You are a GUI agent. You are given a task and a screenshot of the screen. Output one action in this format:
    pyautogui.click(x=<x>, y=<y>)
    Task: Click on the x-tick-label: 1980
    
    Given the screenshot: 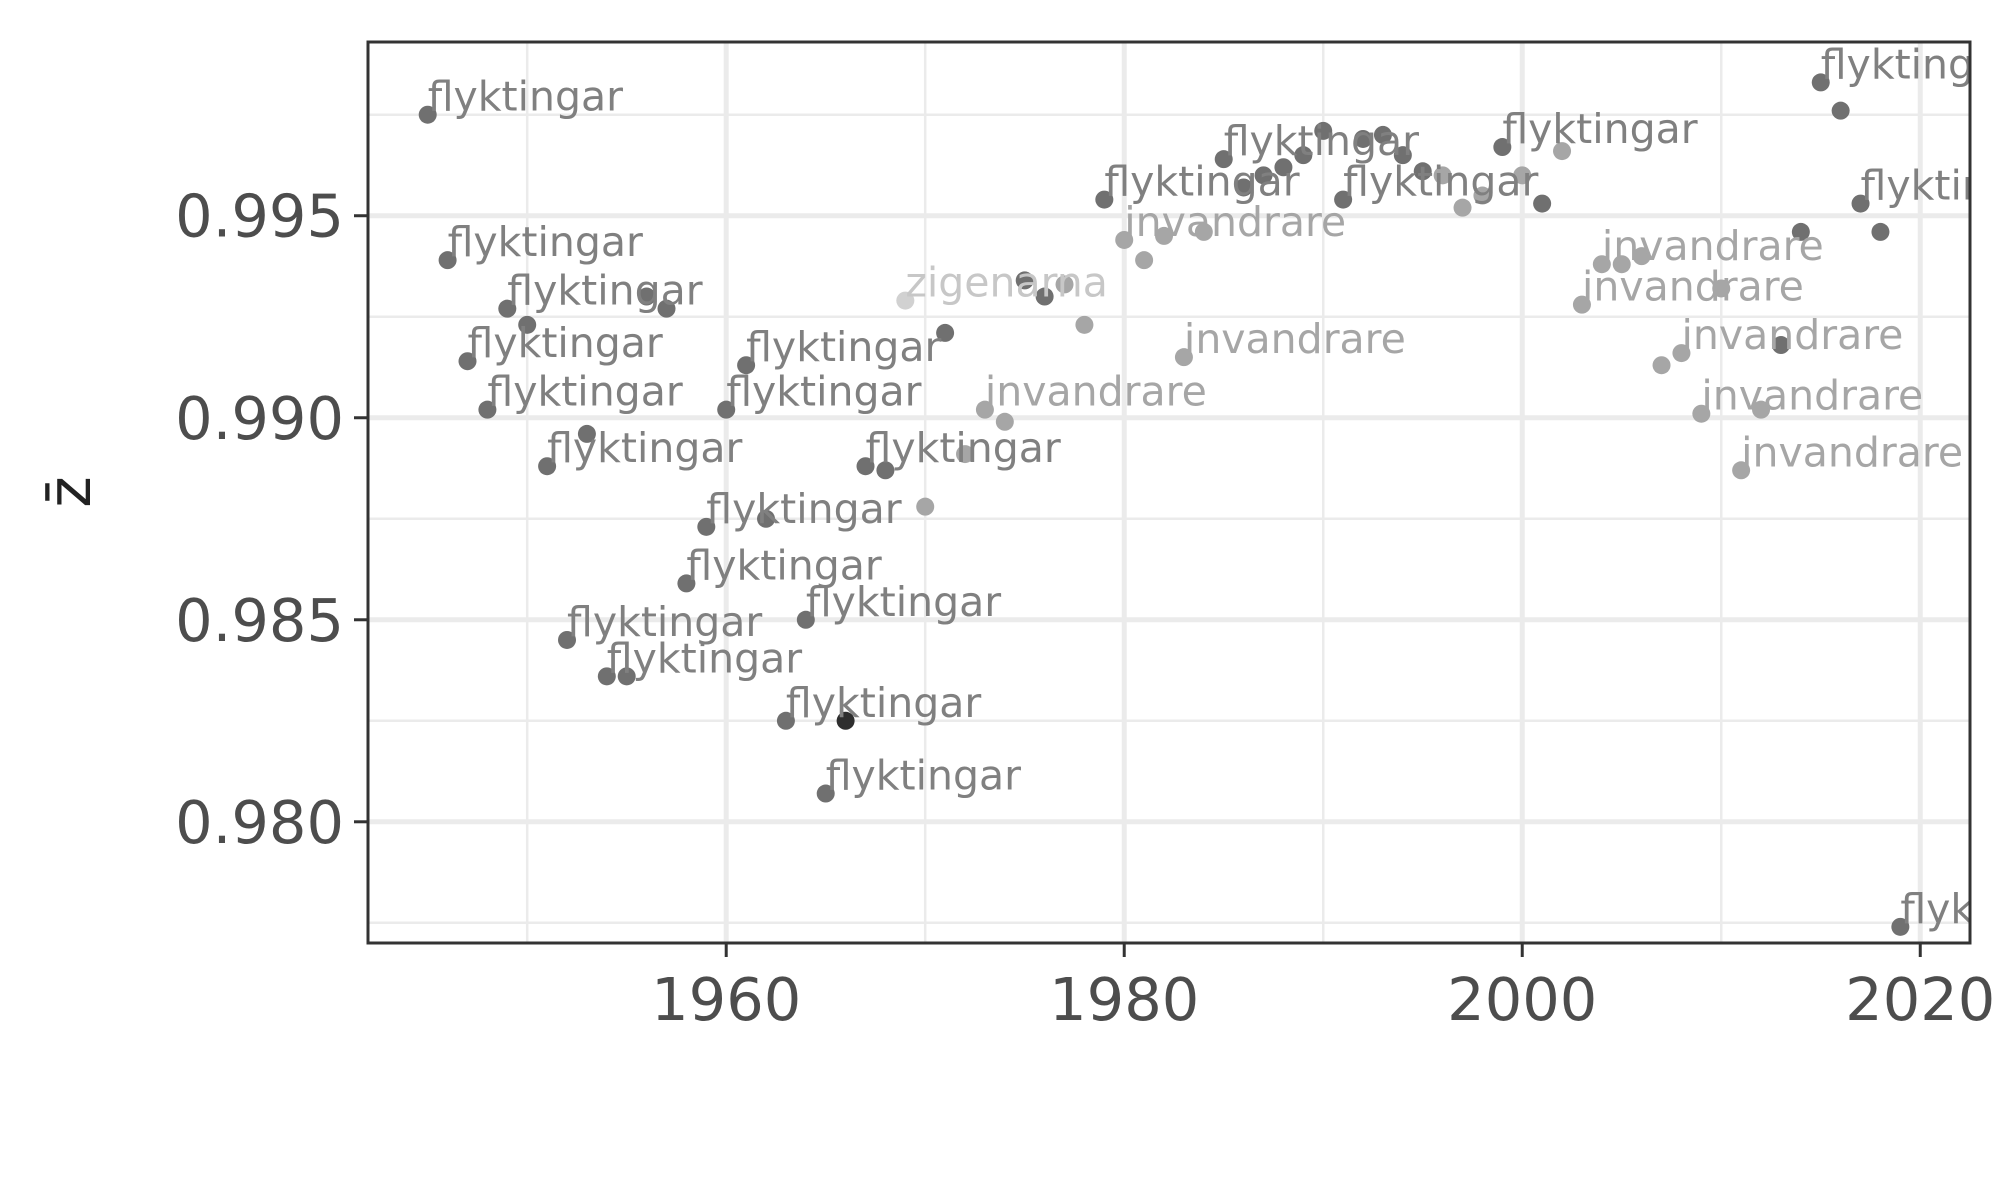 What is the action you would take?
    pyautogui.click(x=1124, y=999)
    